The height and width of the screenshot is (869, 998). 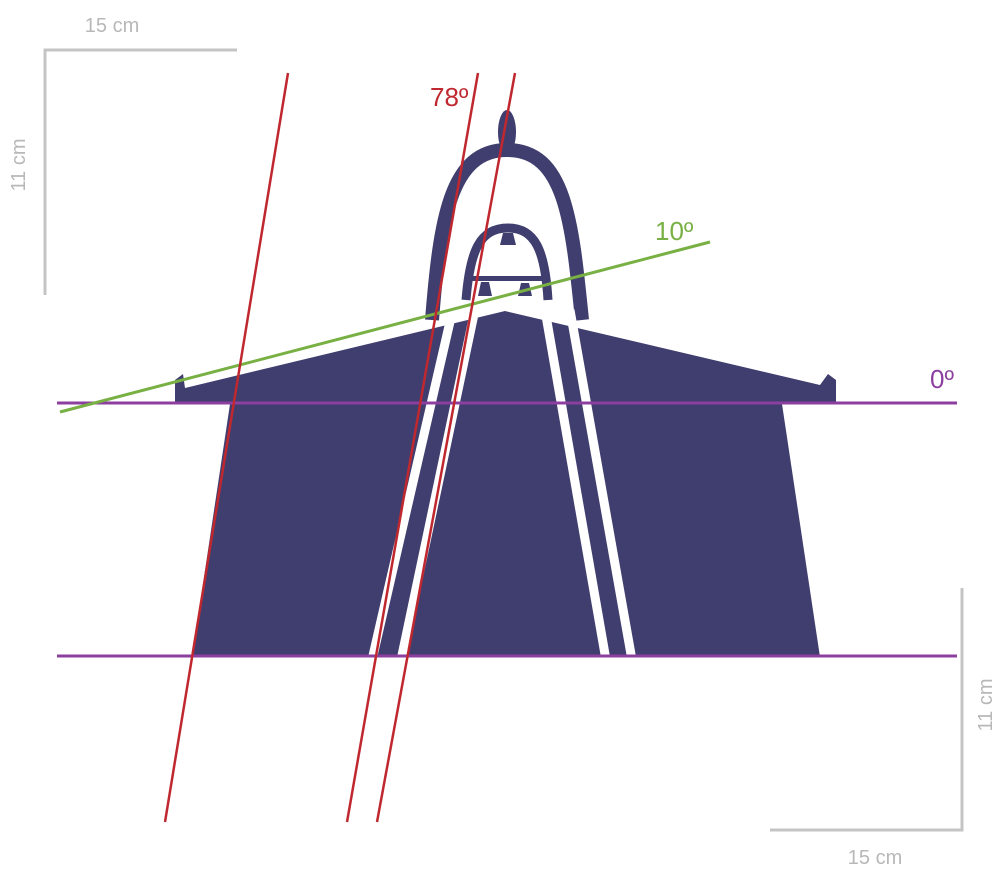 I want to click on bell-bar, so click(x=507, y=278).